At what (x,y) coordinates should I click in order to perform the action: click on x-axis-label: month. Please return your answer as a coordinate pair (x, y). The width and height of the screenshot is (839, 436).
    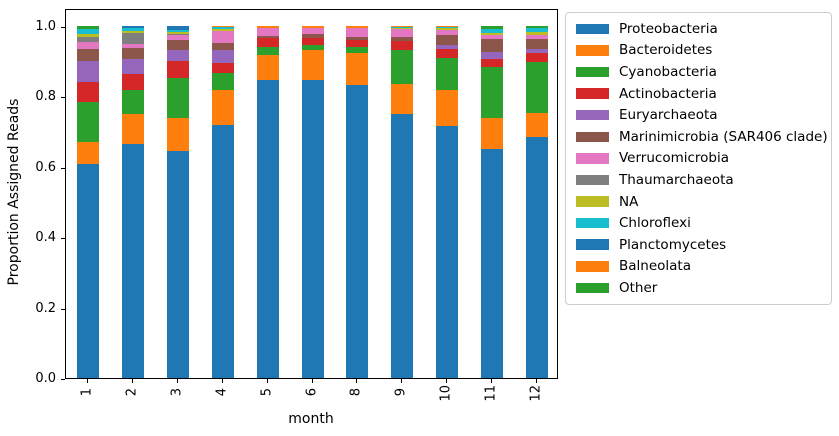
    Looking at the image, I should click on (311, 419).